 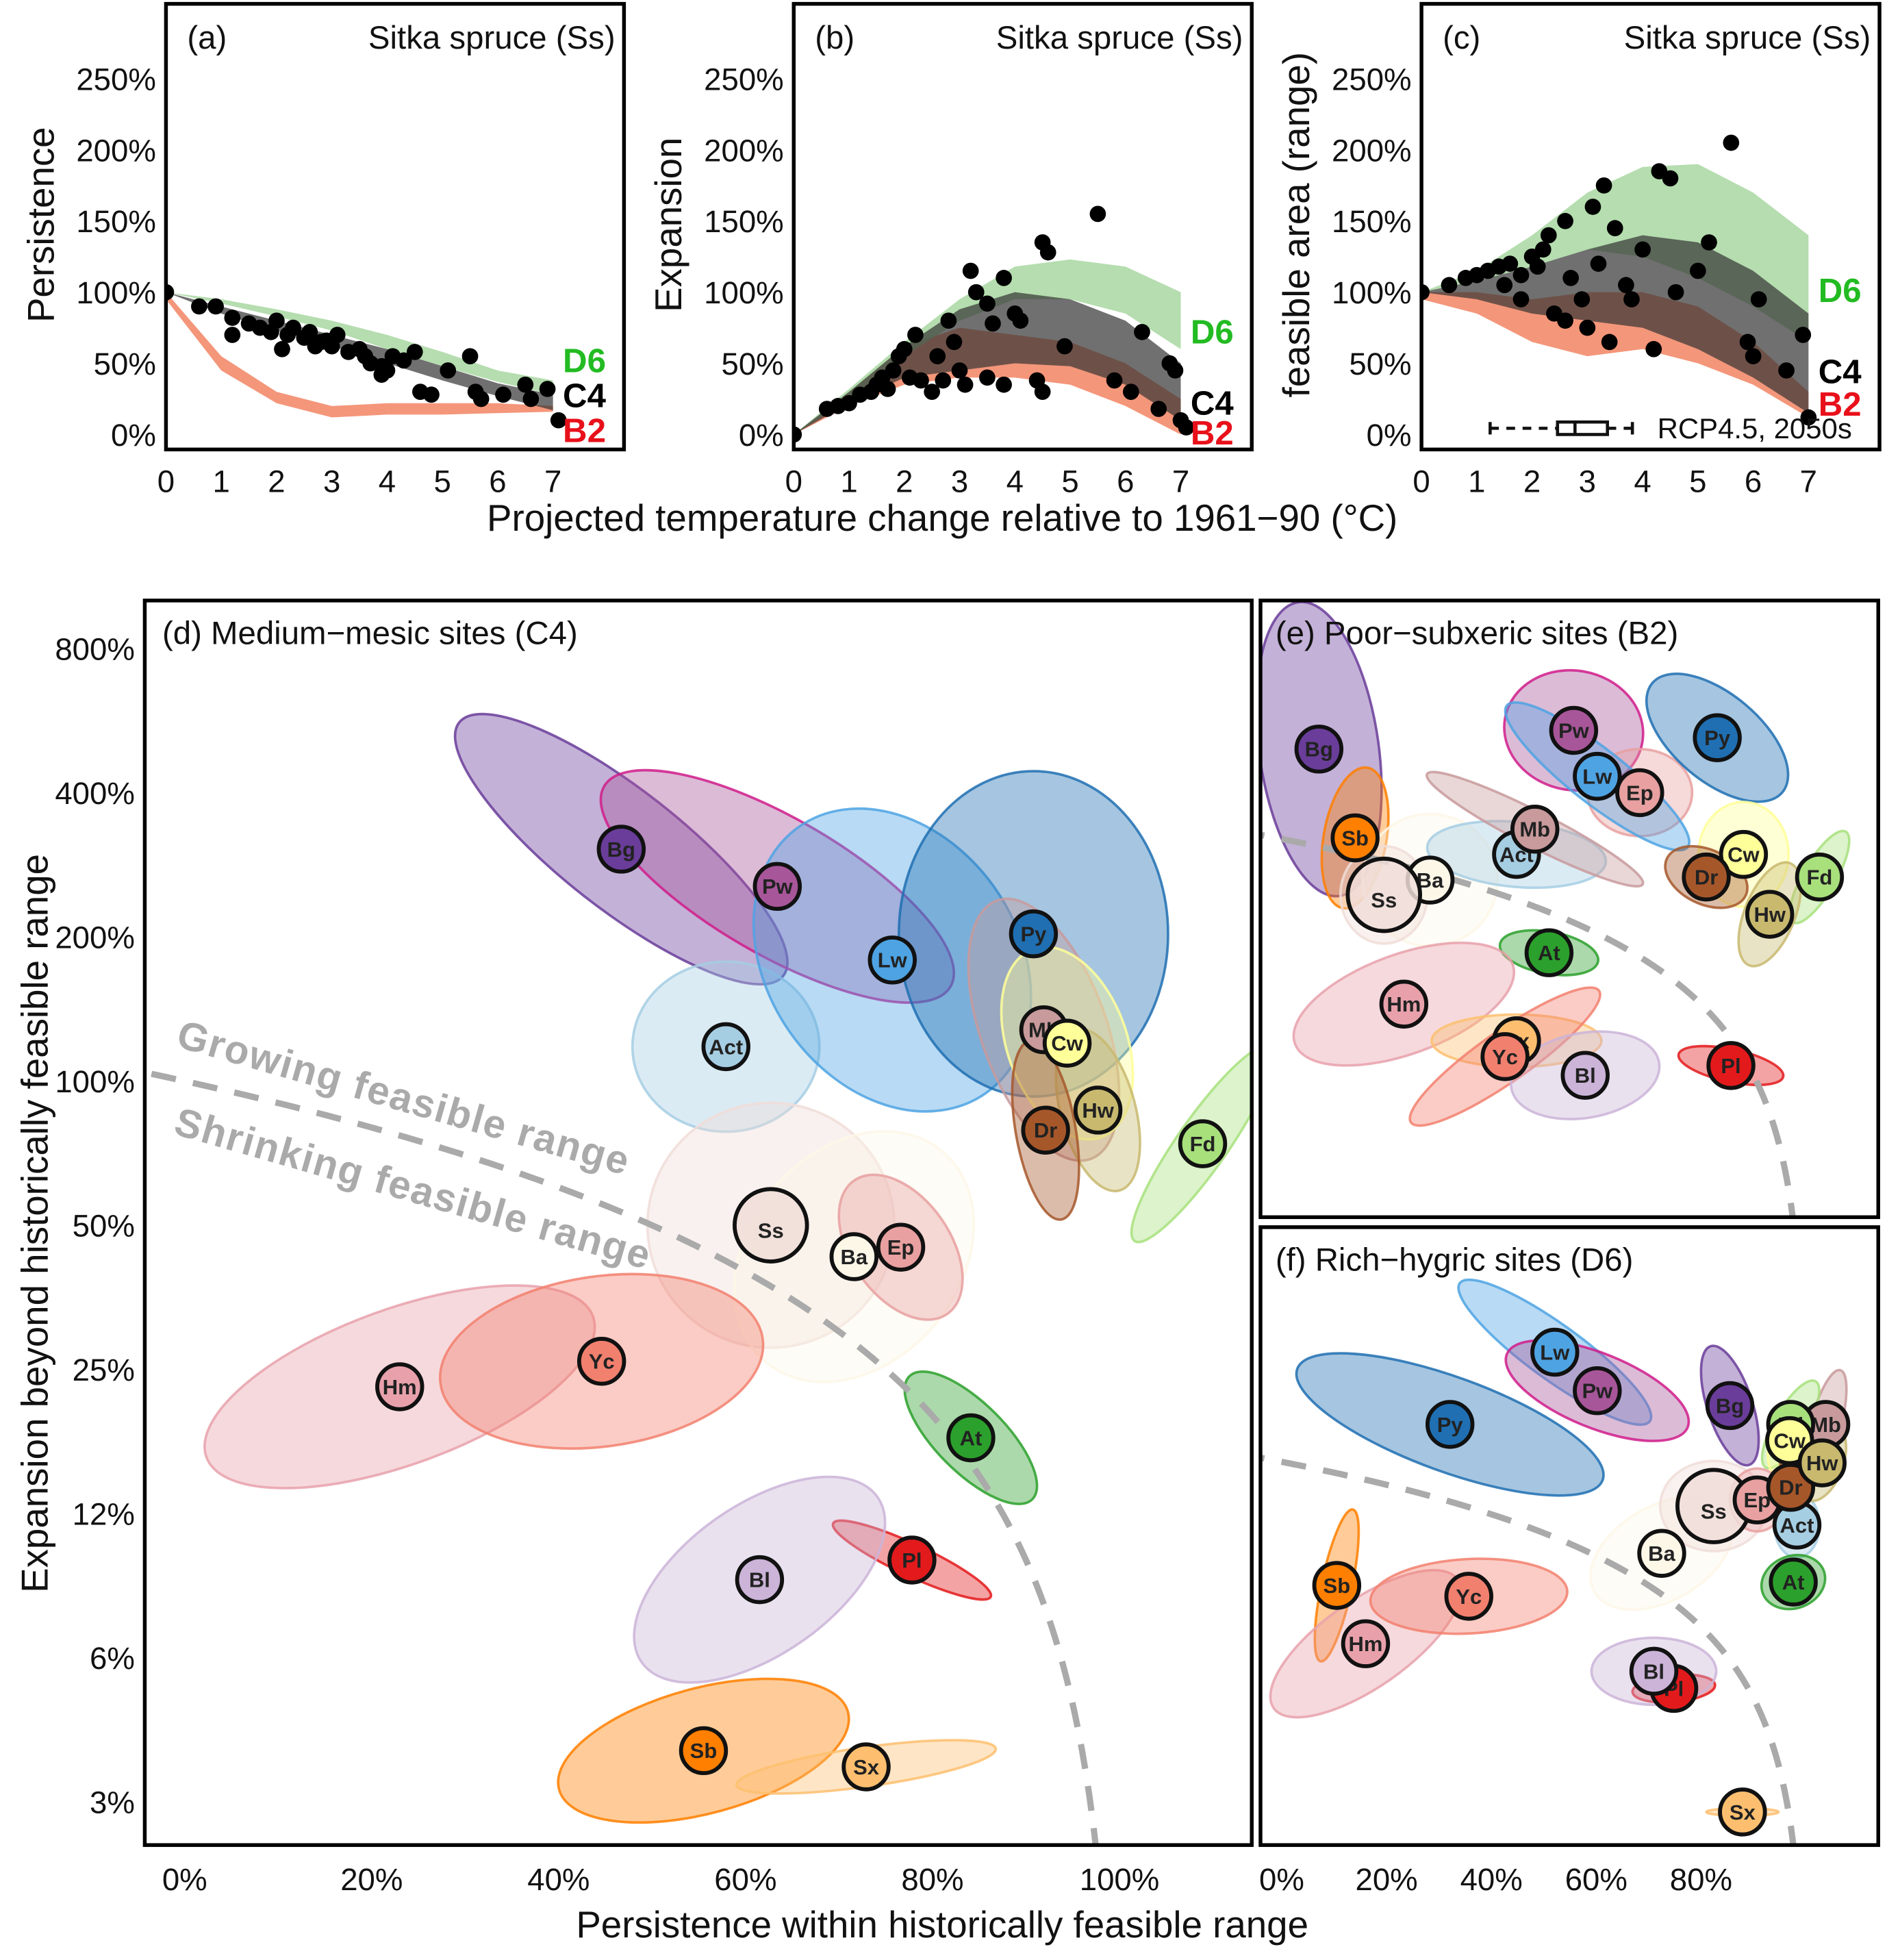 I want to click on band-label-C4: C4, so click(x=1212, y=403).